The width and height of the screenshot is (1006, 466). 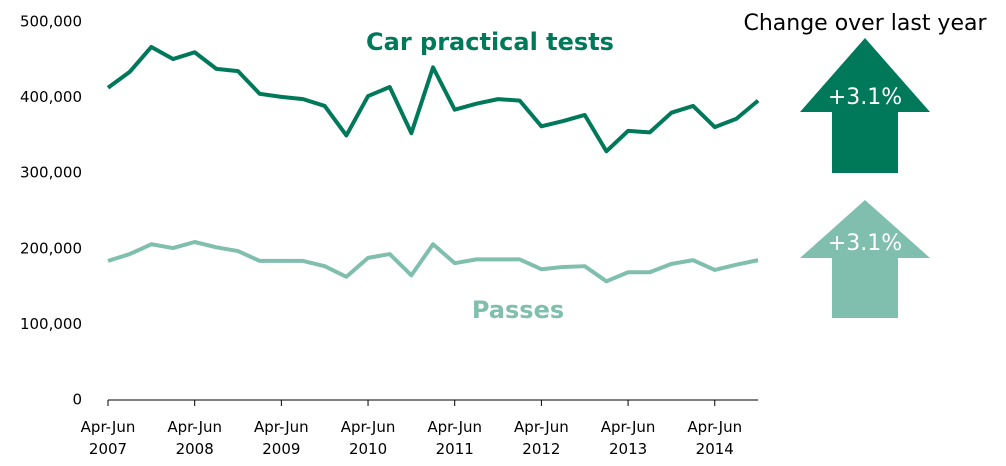 What do you see at coordinates (51, 173) in the screenshot?
I see `y-tick-label: 300,000` at bounding box center [51, 173].